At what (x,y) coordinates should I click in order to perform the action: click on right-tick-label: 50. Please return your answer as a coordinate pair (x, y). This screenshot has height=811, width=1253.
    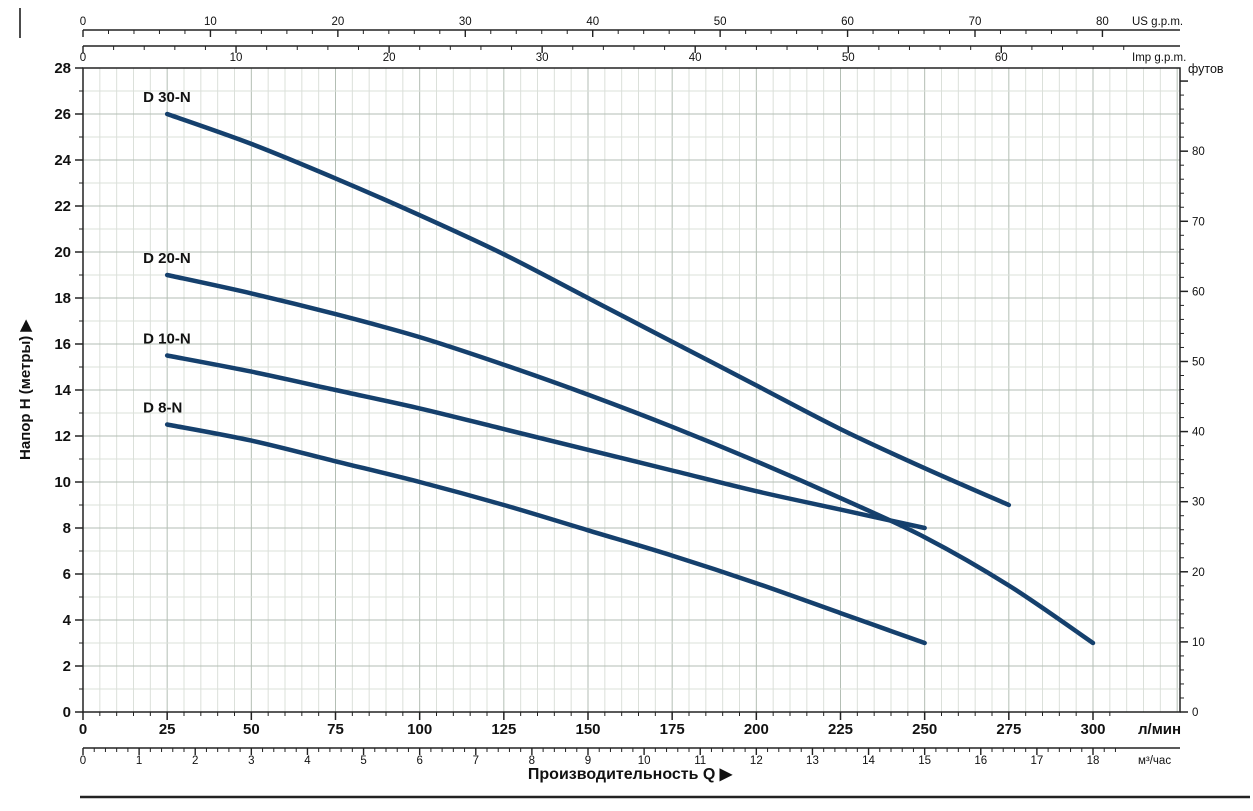
    Looking at the image, I should click on (1198, 362).